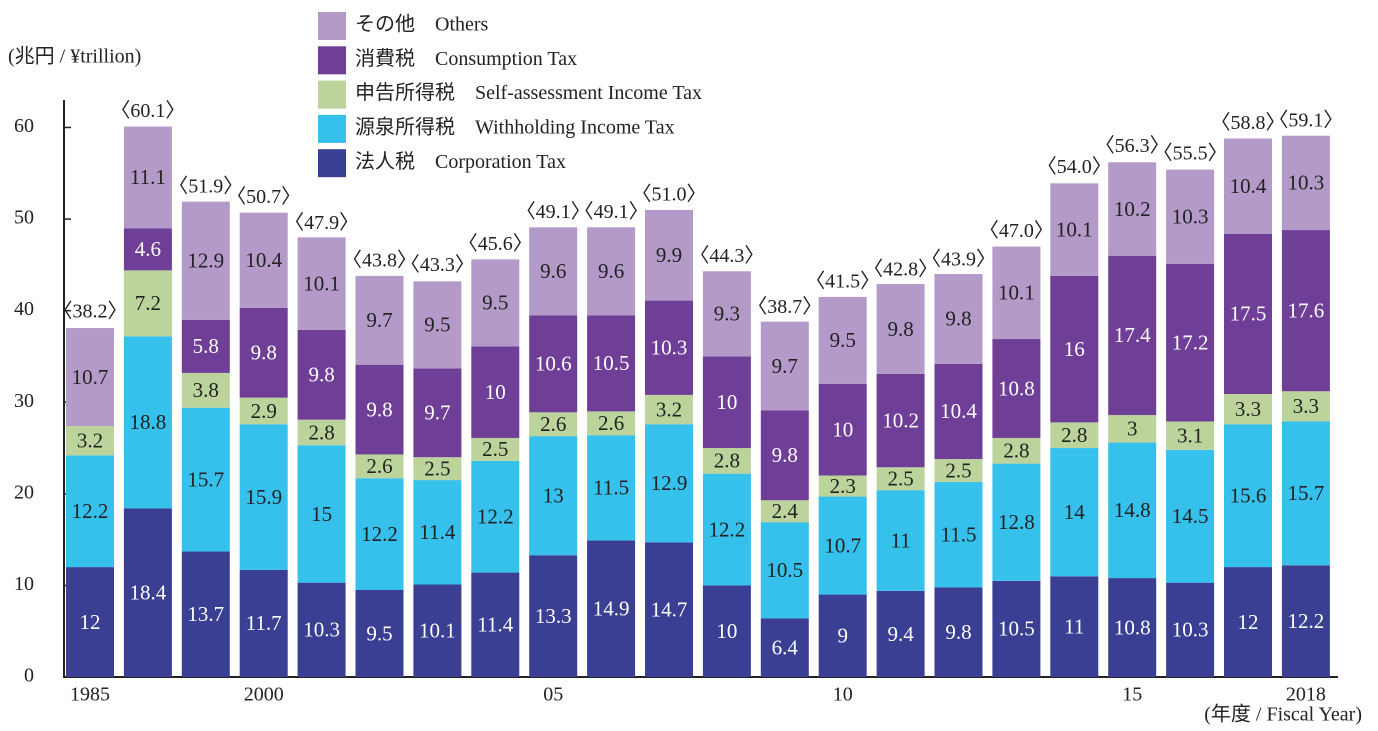 The width and height of the screenshot is (1378, 731). Describe the element at coordinates (1306, 695) in the screenshot. I see `x-tick-label: 2018` at that location.